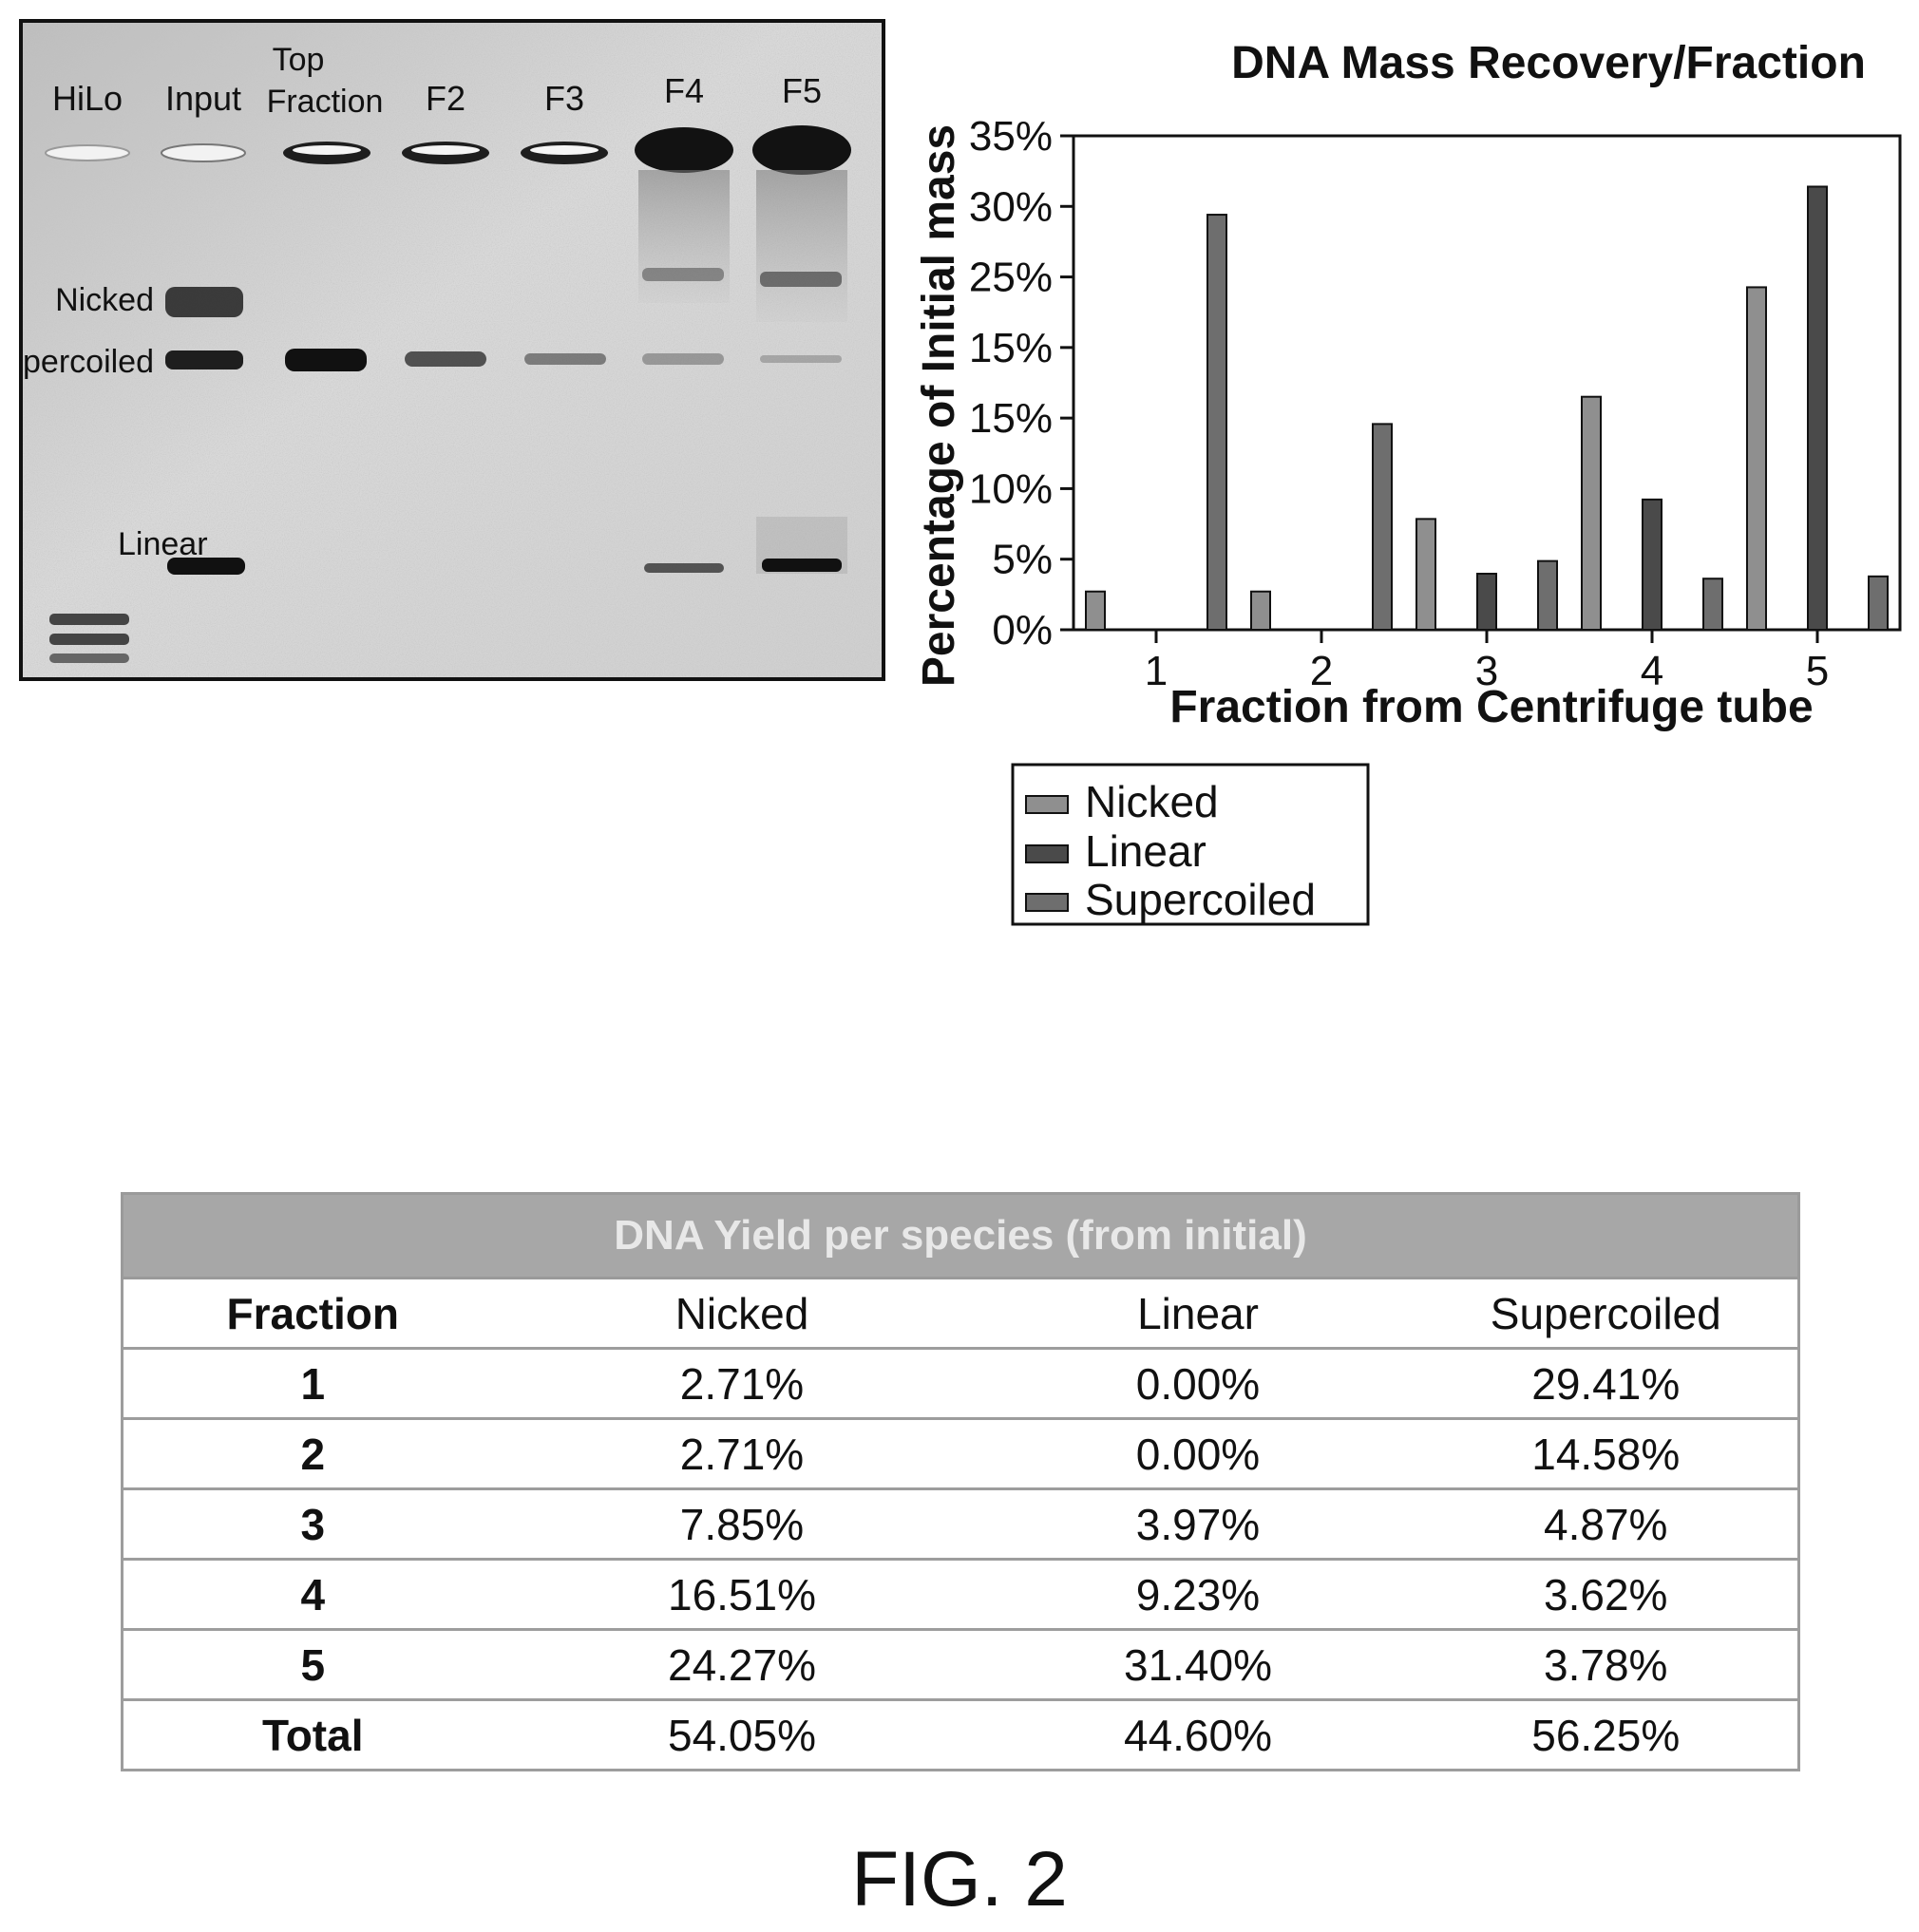 This screenshot has width=1919, height=1932. Describe the element at coordinates (206, 566) in the screenshot. I see `band-input-linear` at that location.